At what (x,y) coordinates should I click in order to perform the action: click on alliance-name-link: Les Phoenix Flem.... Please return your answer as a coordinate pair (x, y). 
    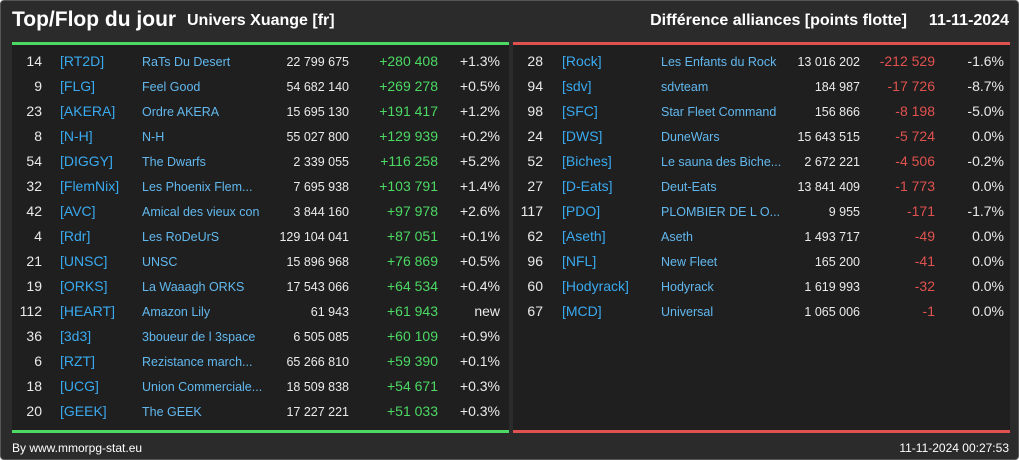
    Looking at the image, I should click on (197, 187).